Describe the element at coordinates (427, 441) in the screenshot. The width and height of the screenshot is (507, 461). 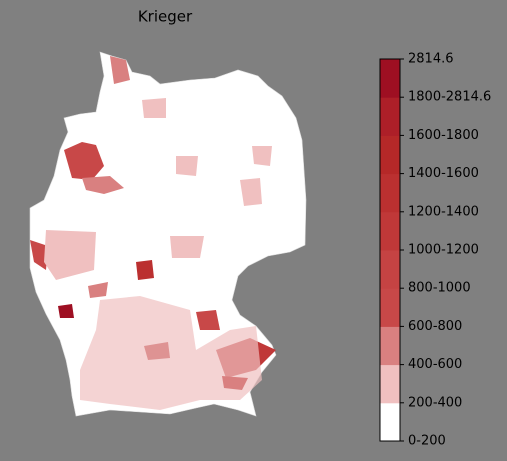
I see `colorbar-tick-label: 0-200` at that location.